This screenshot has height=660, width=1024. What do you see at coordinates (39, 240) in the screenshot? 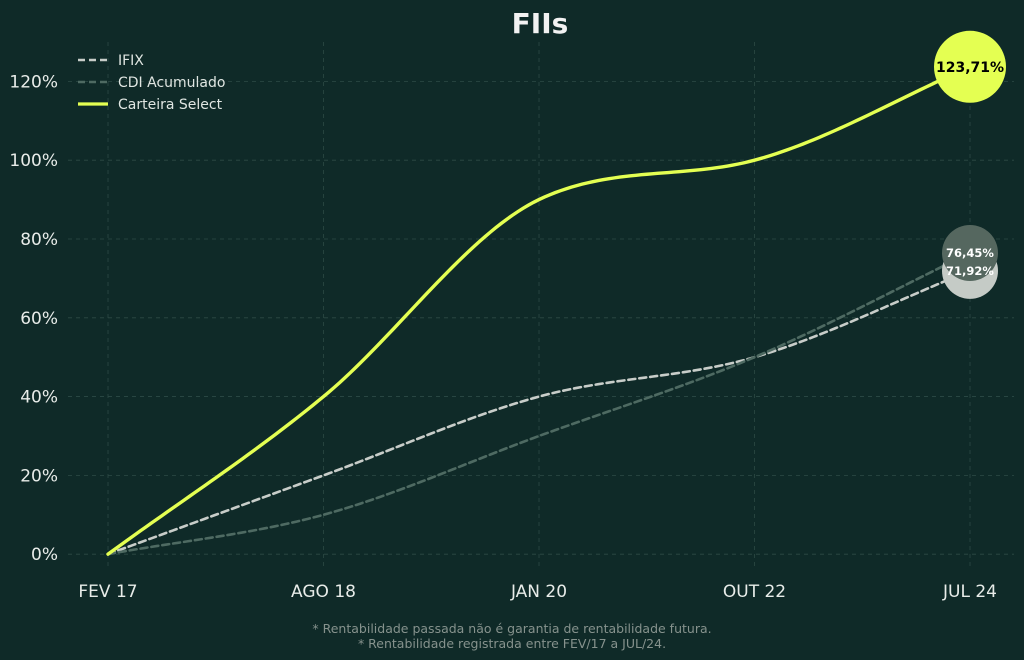
I see `y-tick-label: 80%` at bounding box center [39, 240].